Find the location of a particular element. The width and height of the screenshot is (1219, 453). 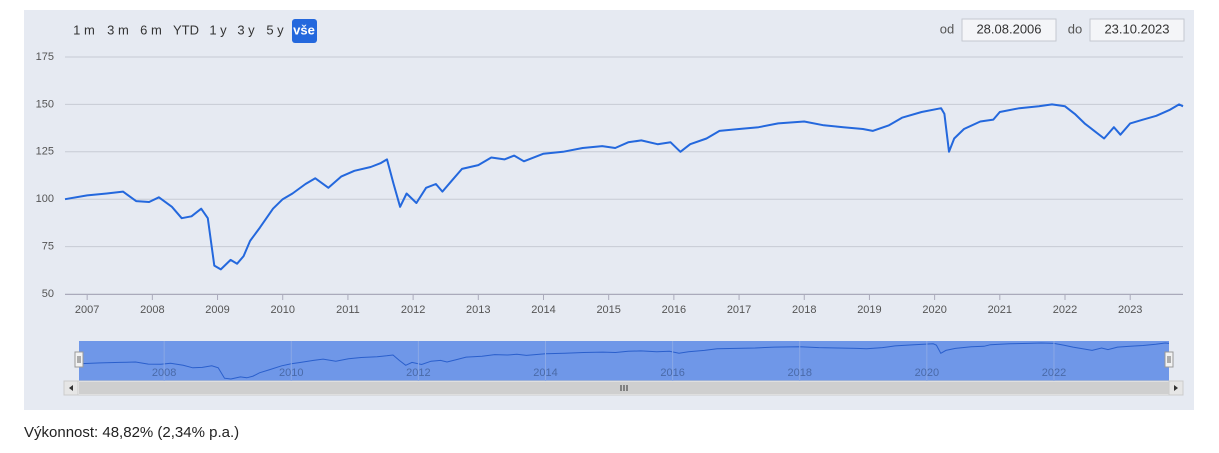

from-input is located at coordinates (1009, 30).